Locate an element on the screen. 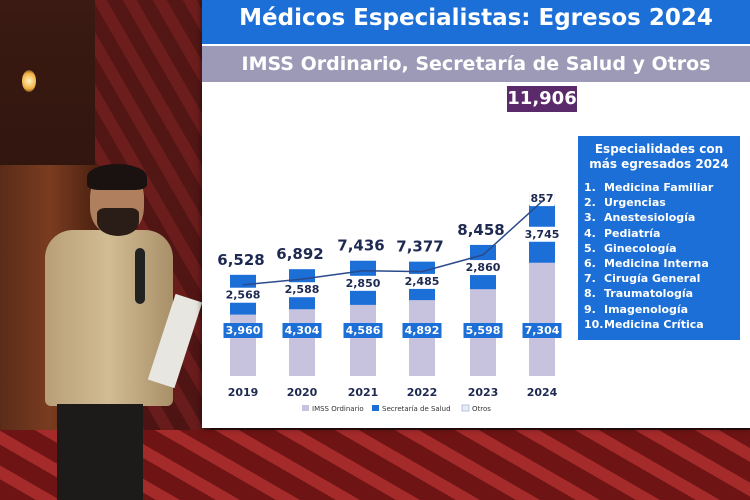 The height and width of the screenshot is (500, 750). data-label: 3,745 is located at coordinates (542, 234).